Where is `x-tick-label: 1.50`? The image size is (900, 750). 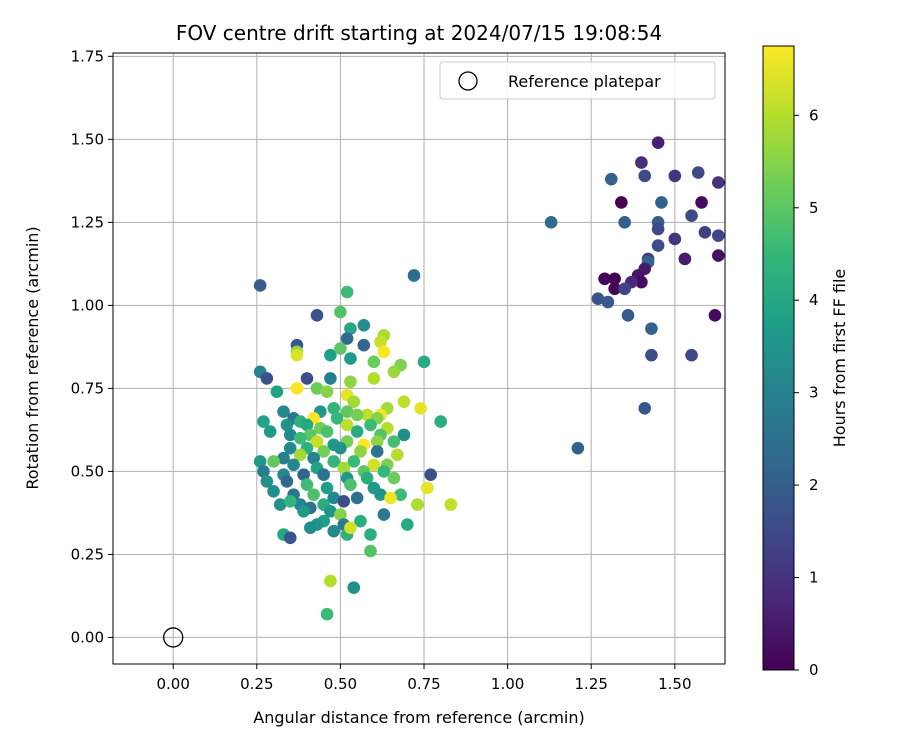
x-tick-label: 1.50 is located at coordinates (674, 684).